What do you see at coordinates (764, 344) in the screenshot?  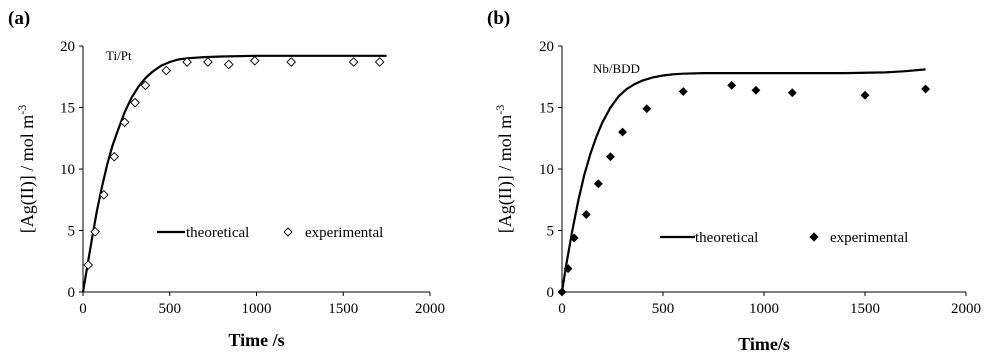 I see `x-axis-title: Time/s` at bounding box center [764, 344].